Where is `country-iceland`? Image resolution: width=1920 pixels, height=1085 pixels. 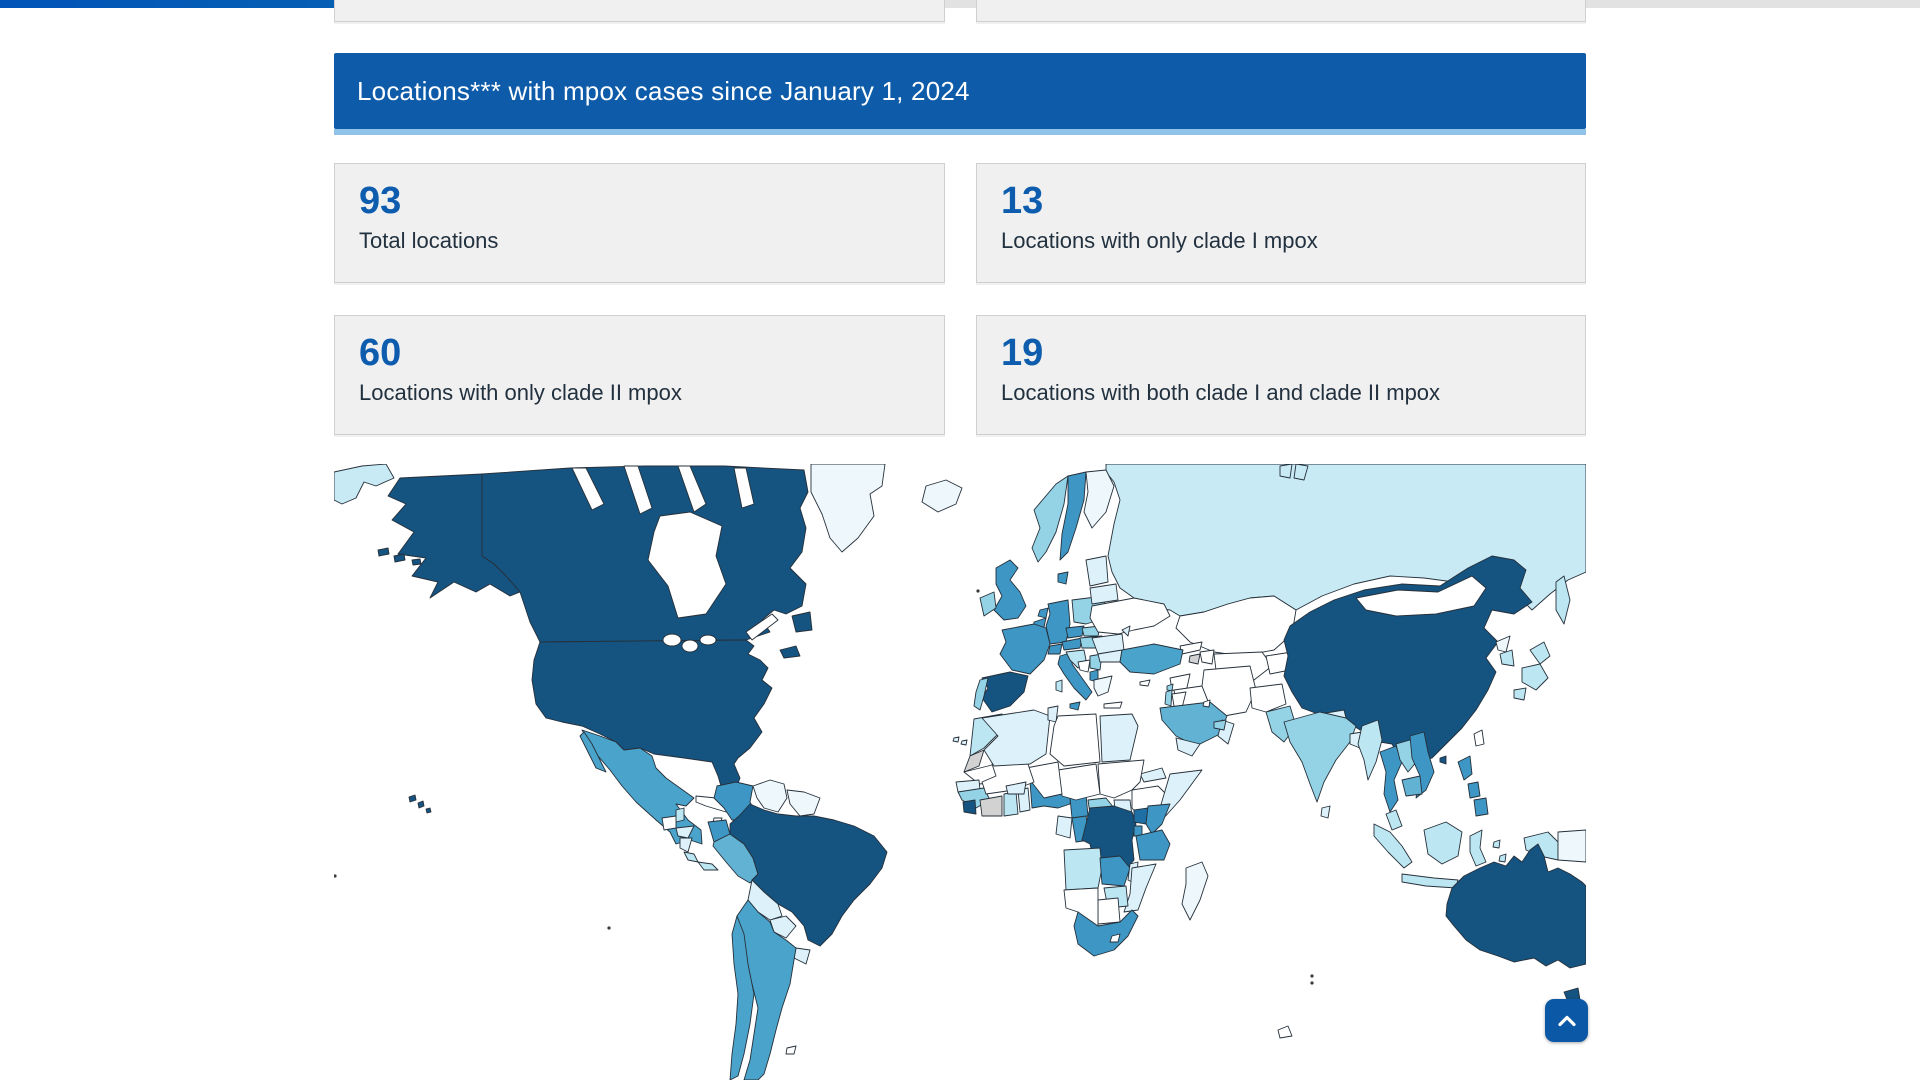 country-iceland is located at coordinates (942, 496).